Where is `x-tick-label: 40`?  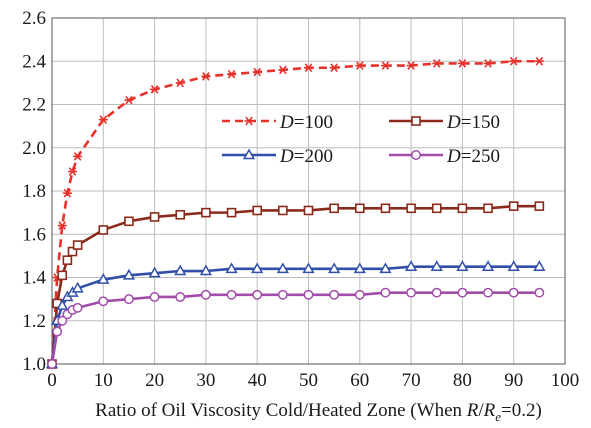
x-tick-label: 40 is located at coordinates (257, 380).